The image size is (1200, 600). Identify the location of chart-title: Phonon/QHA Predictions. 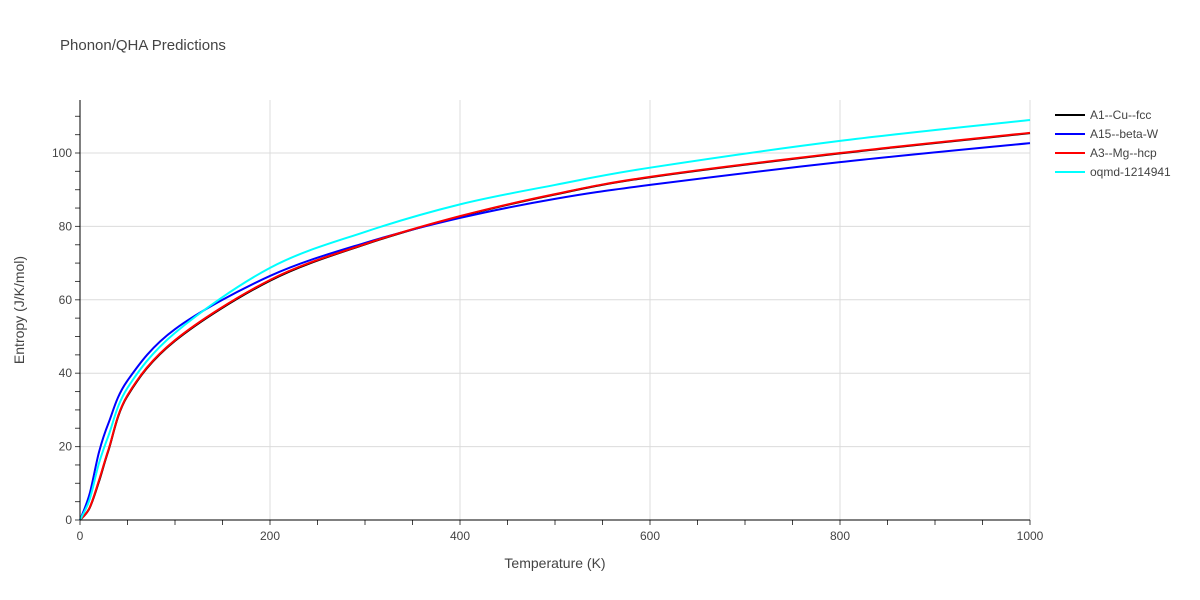
(143, 45).